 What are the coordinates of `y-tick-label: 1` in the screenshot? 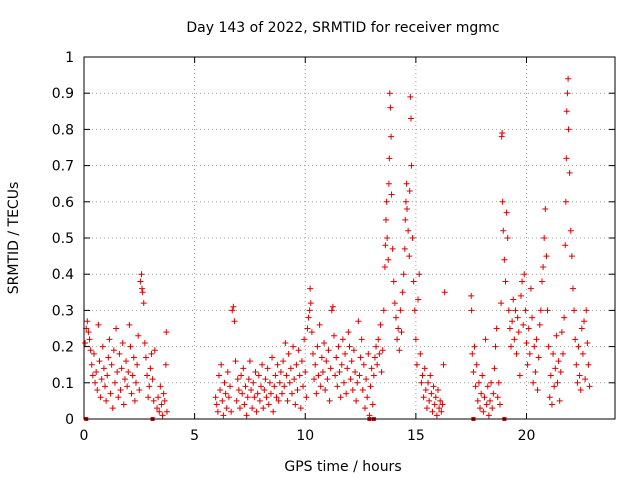 It's located at (69, 58).